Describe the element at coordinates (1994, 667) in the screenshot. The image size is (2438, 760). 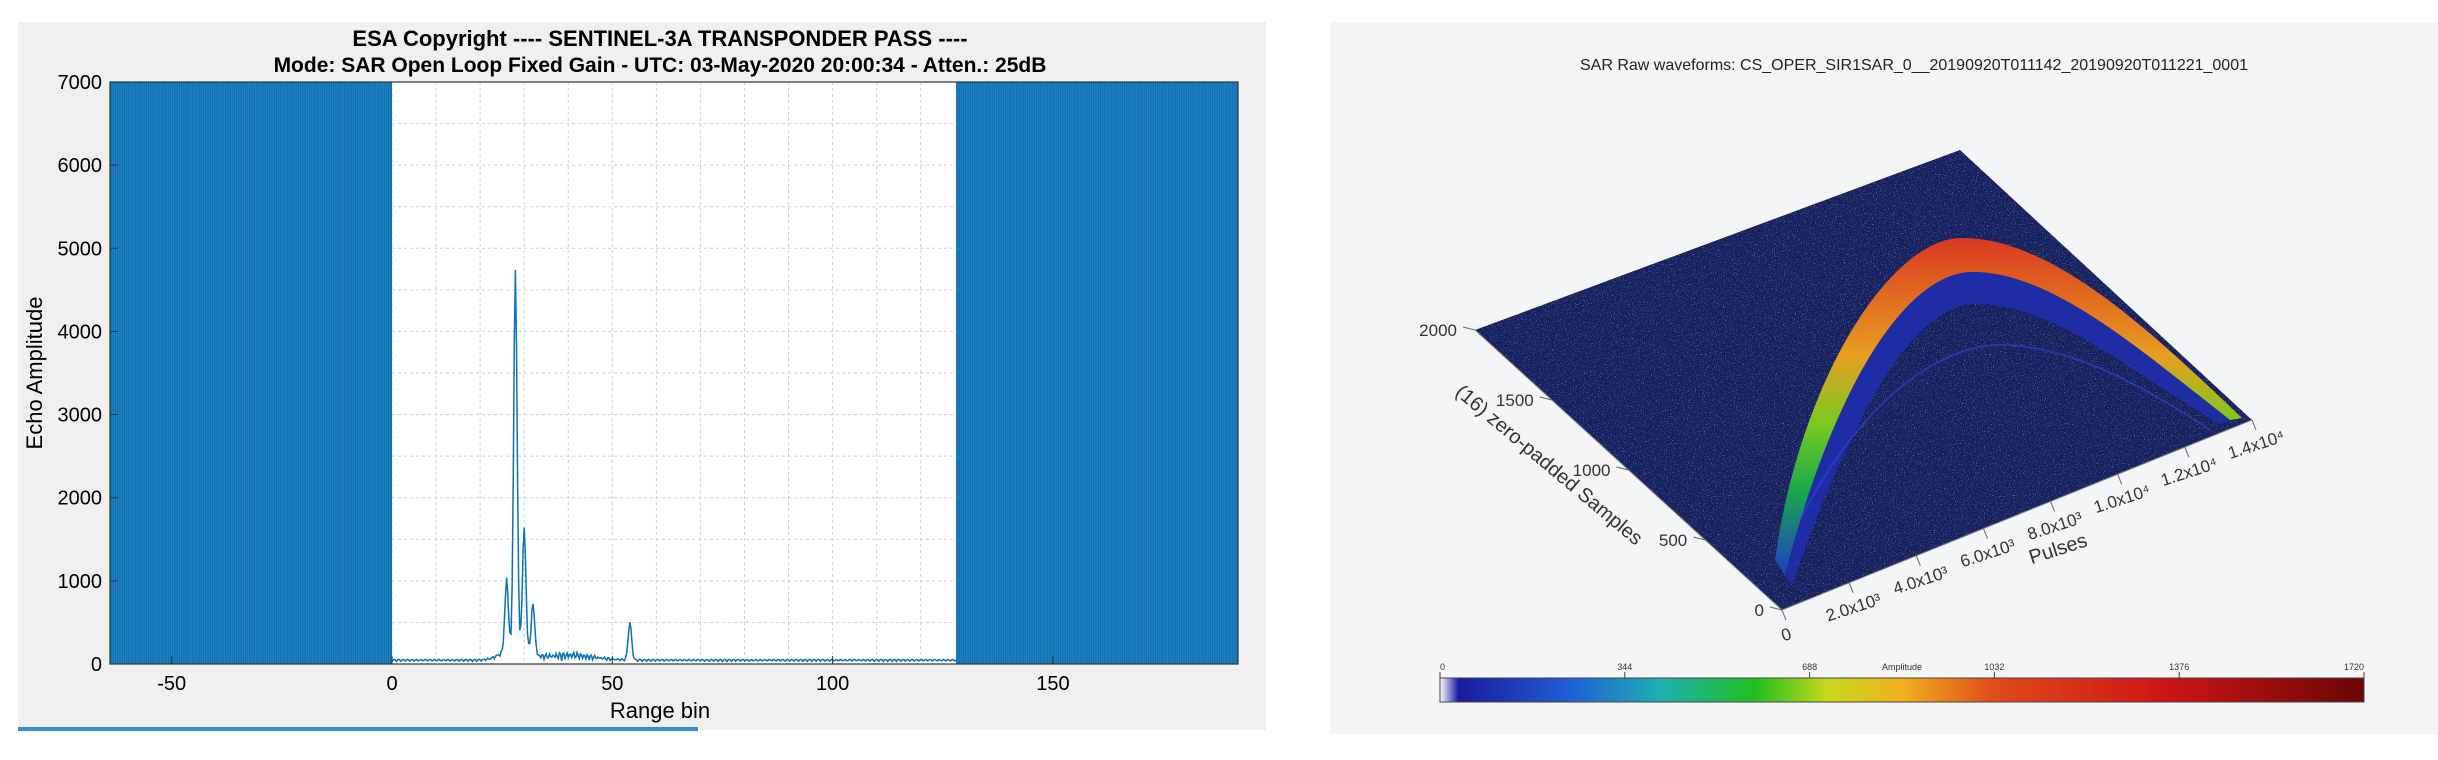
I see `colorbar-tick-label: 1032` at that location.